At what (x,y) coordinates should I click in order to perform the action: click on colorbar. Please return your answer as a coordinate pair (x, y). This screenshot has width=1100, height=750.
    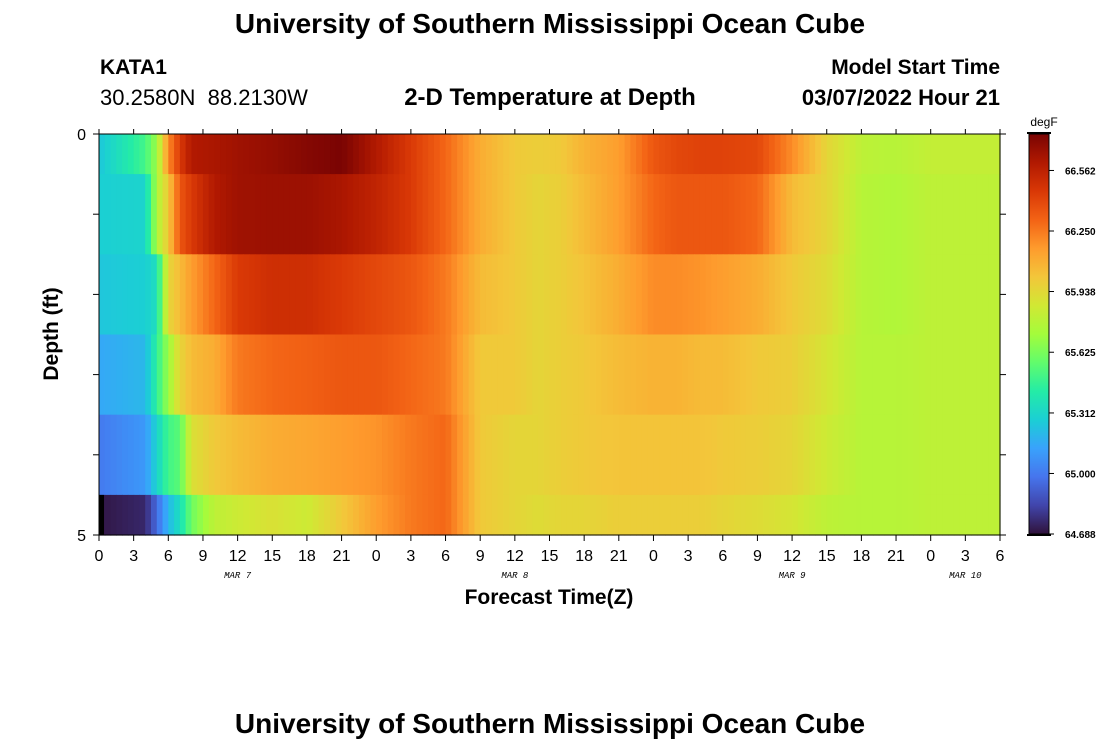
    Looking at the image, I should click on (1039, 334).